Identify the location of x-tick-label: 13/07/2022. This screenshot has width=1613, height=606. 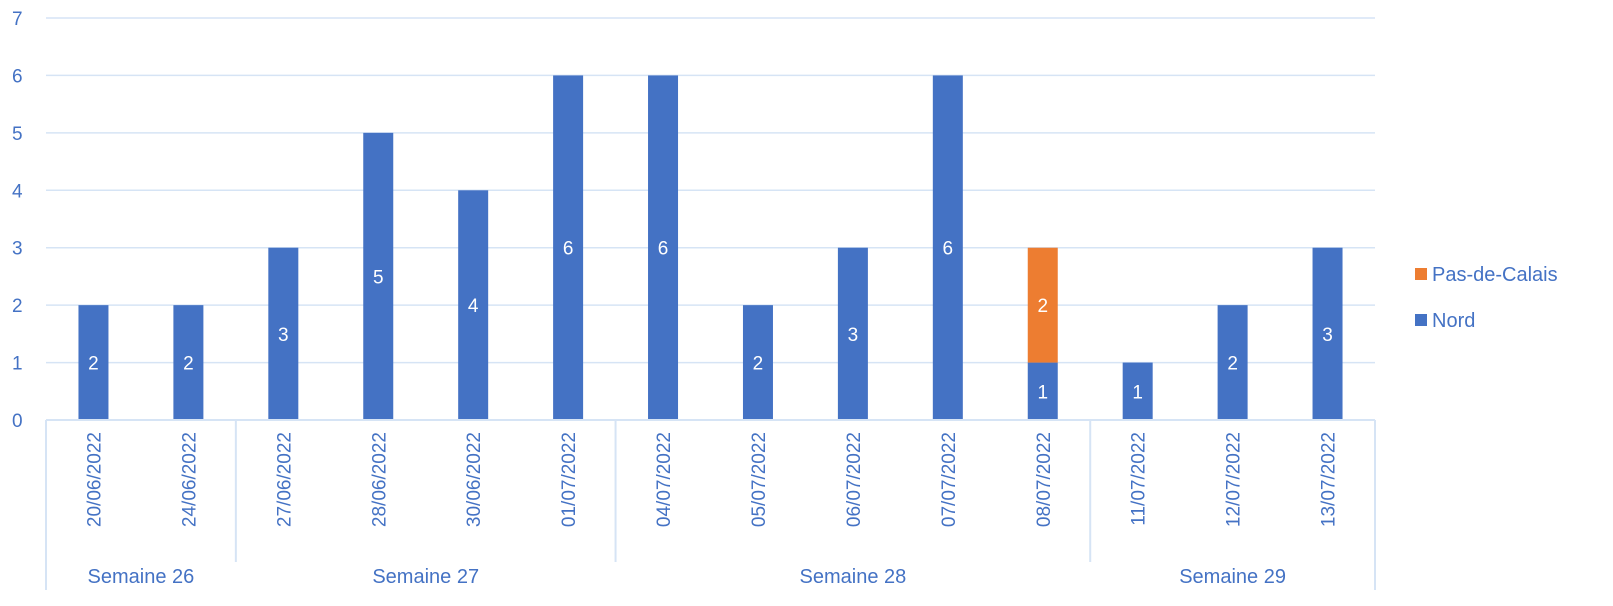
(1329, 479).